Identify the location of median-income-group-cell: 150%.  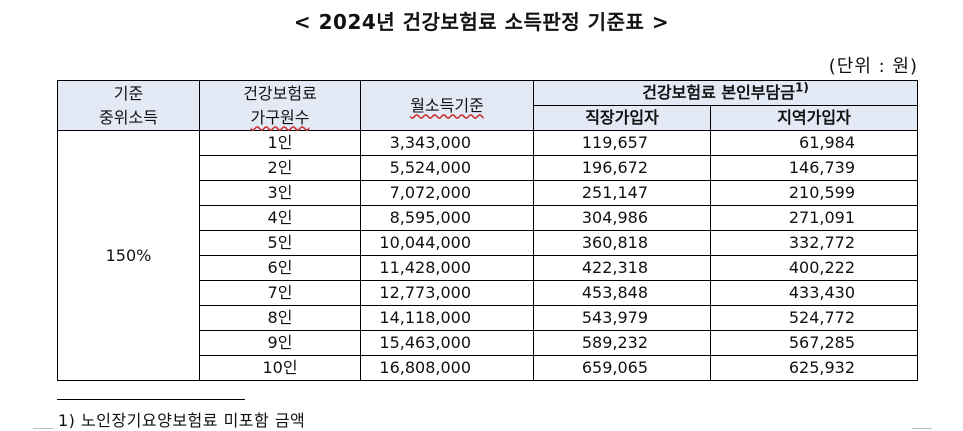
(128, 255).